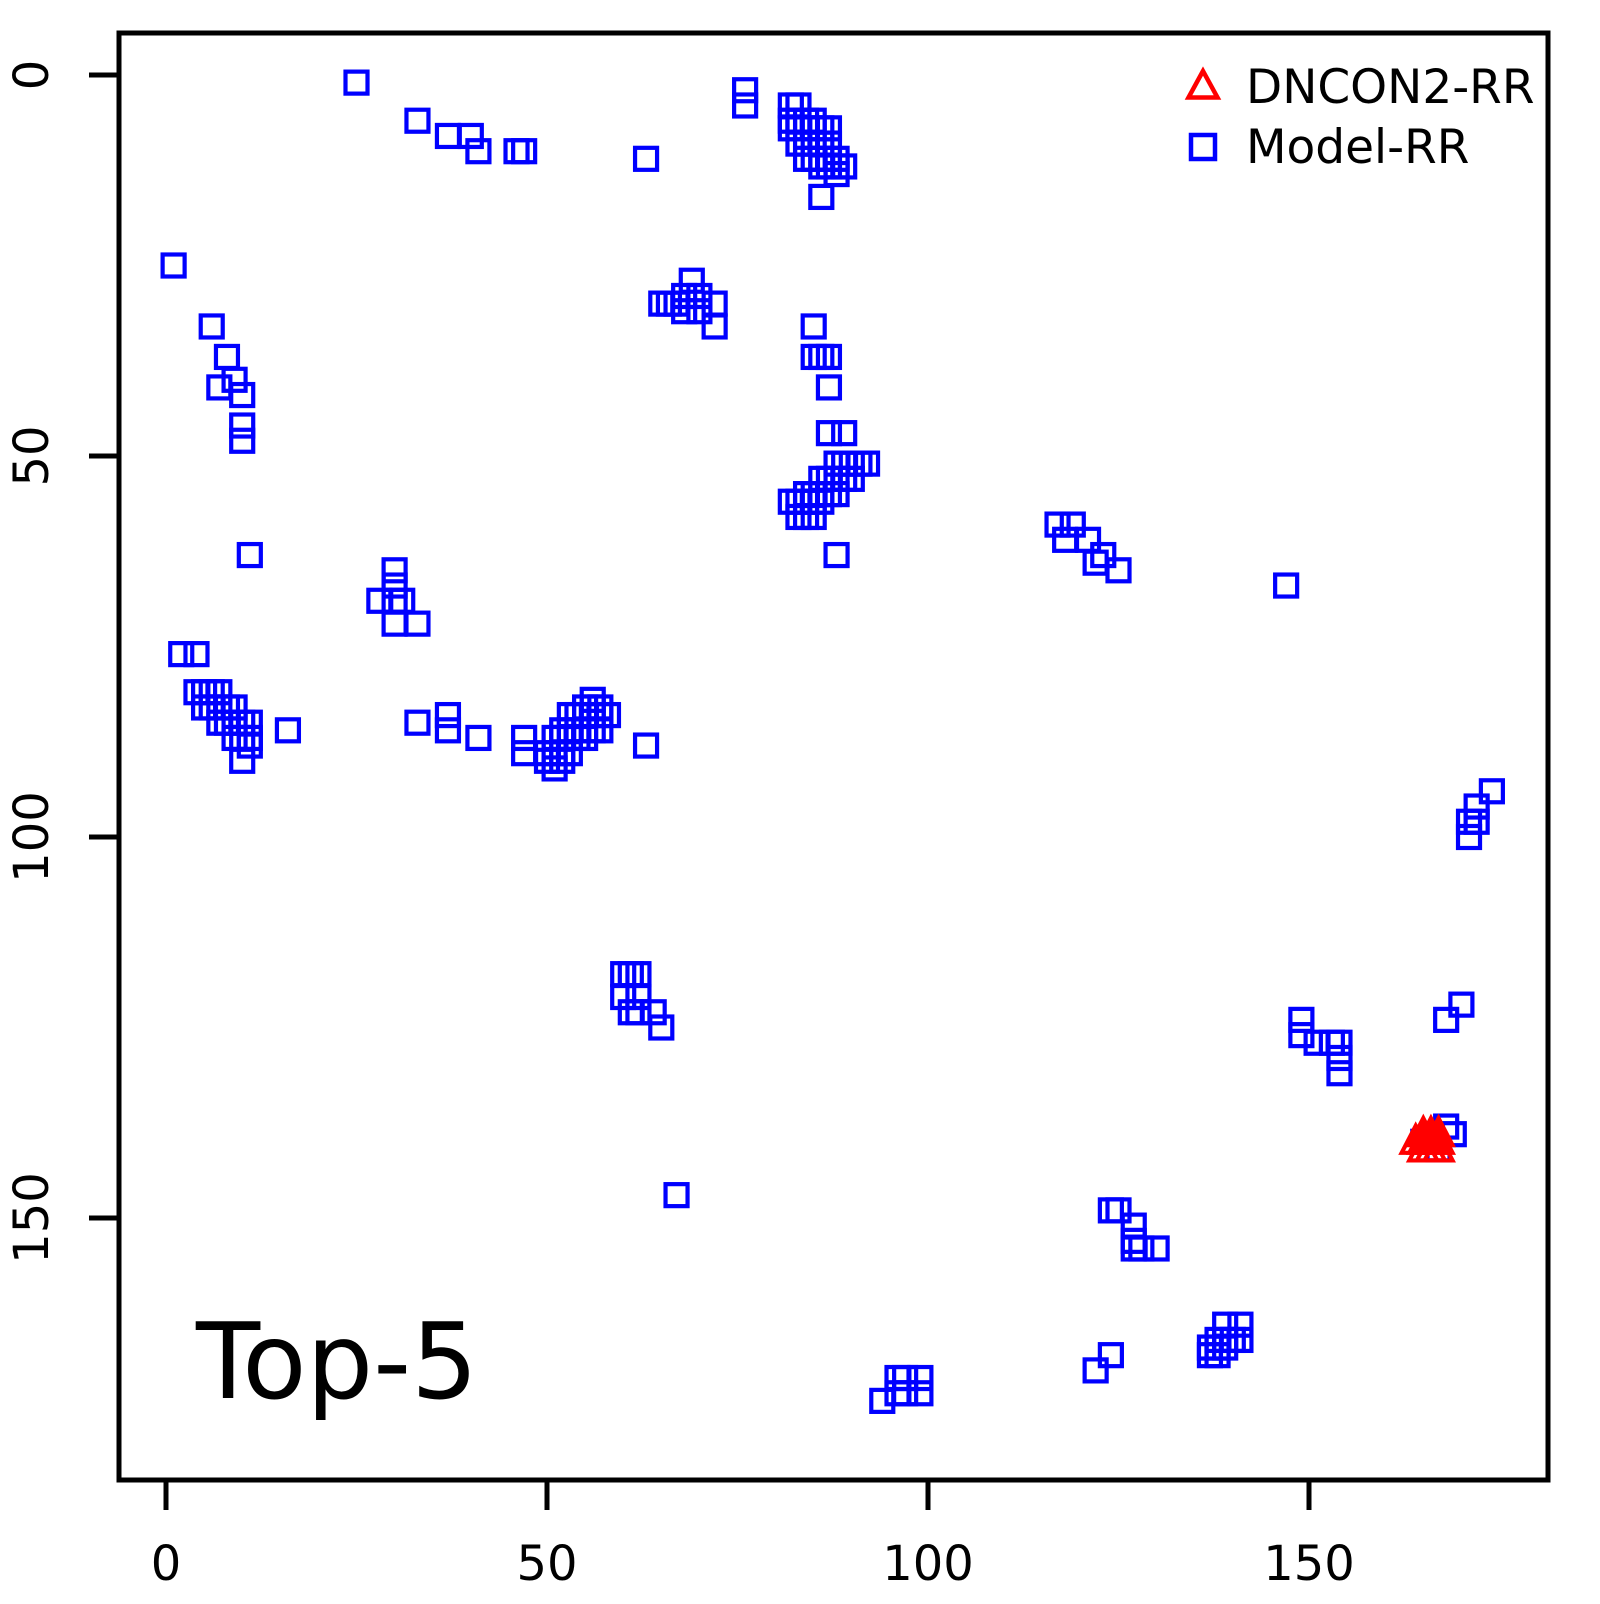 This screenshot has height=1604, width=1600. I want to click on x-tick-label: 100, so click(928, 1564).